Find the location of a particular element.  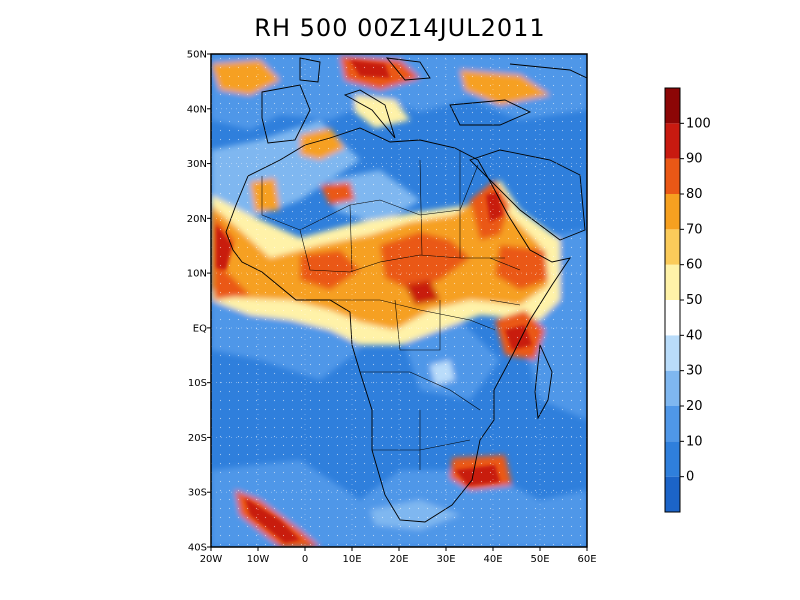

colorbar-label: 80 is located at coordinates (694, 194).